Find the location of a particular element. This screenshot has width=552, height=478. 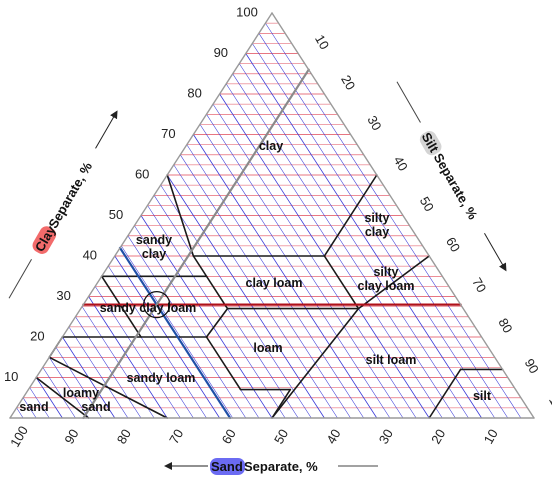

zone-label-sand: sand is located at coordinates (33, 407).